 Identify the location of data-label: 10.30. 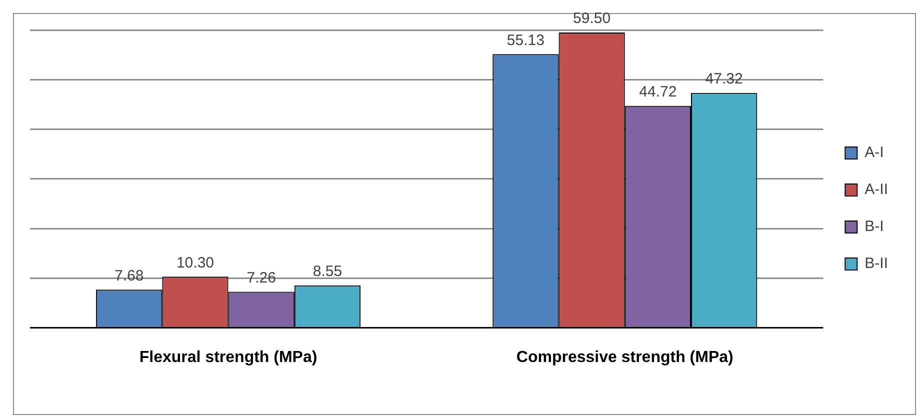
(195, 263).